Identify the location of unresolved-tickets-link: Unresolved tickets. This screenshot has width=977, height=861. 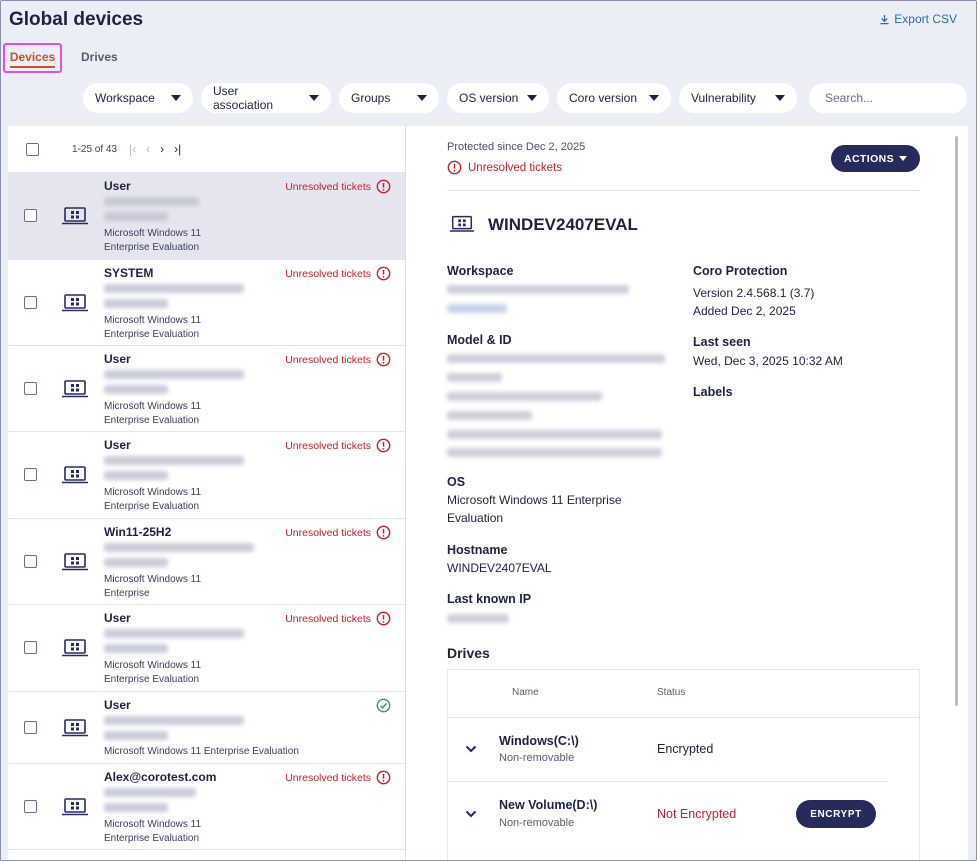
(504, 167).